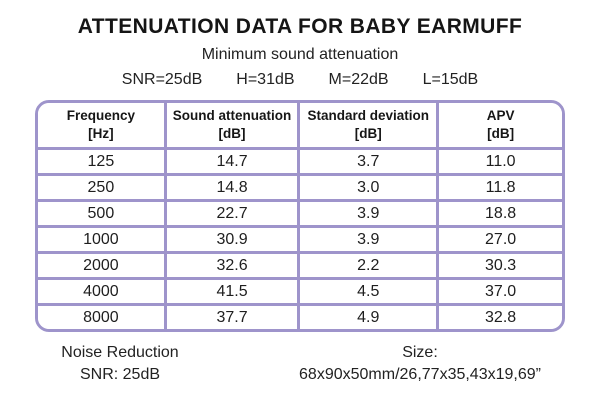  What do you see at coordinates (101, 116) in the screenshot?
I see `column-label: Frequency` at bounding box center [101, 116].